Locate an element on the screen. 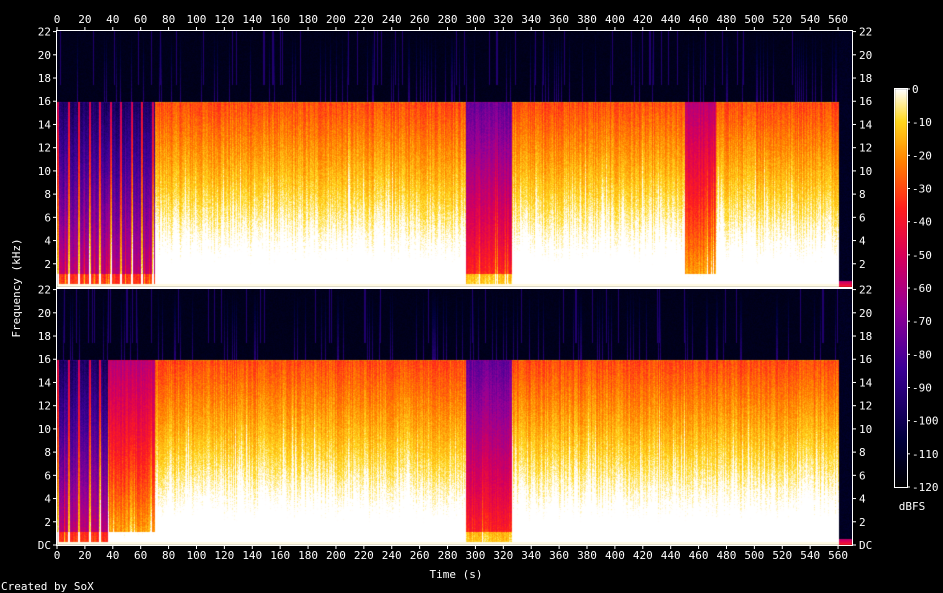 The image size is (943, 593). x-tick-label: 140 is located at coordinates (252, 19).